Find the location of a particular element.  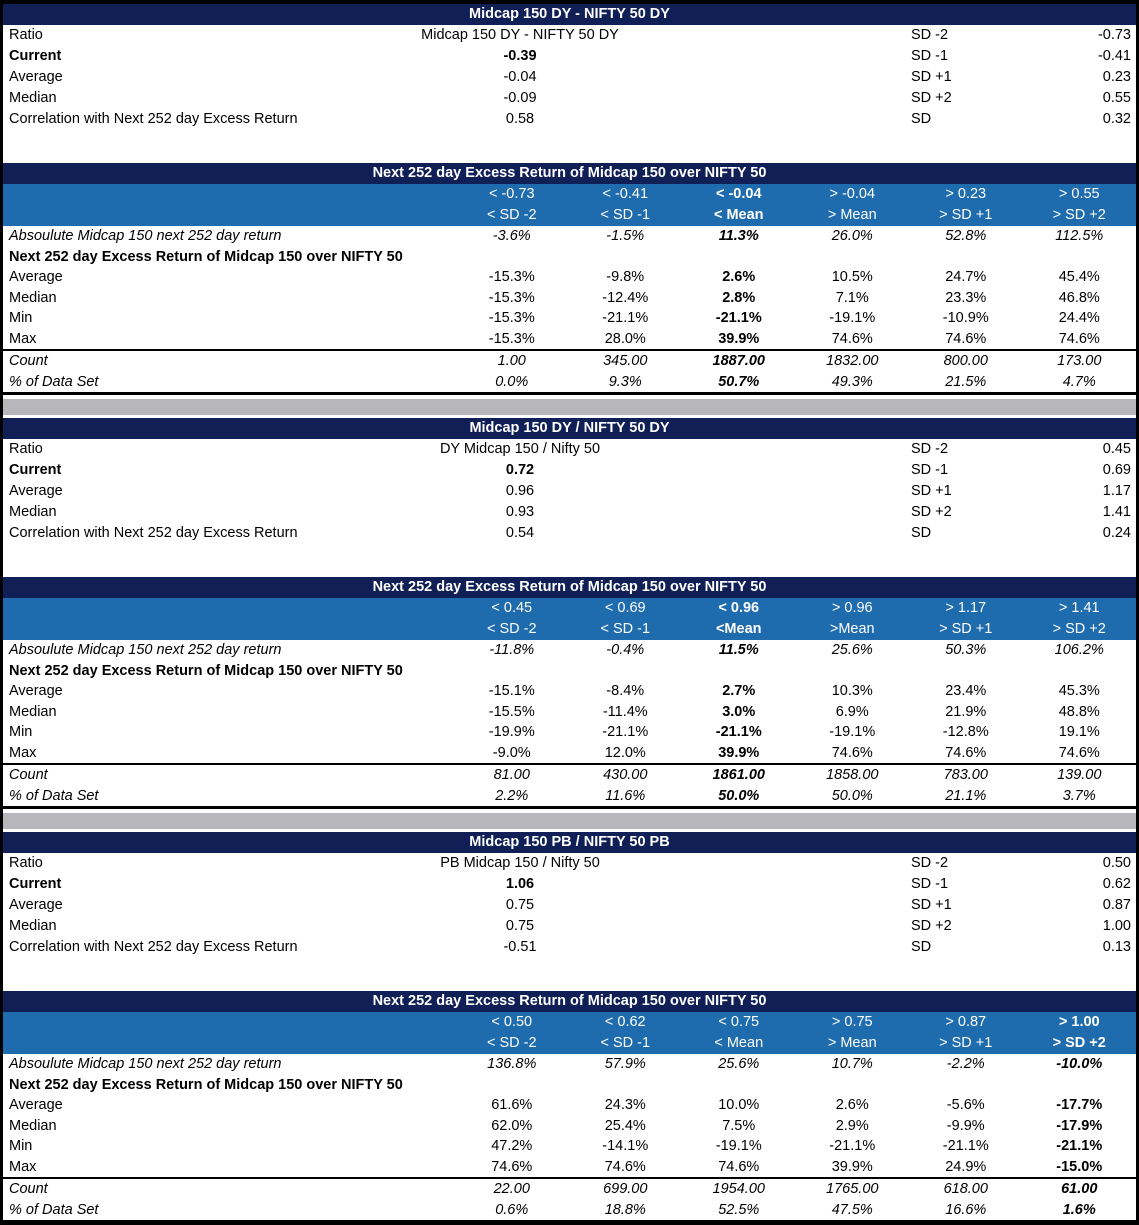

sd-value: 0.62 is located at coordinates (1116, 884).